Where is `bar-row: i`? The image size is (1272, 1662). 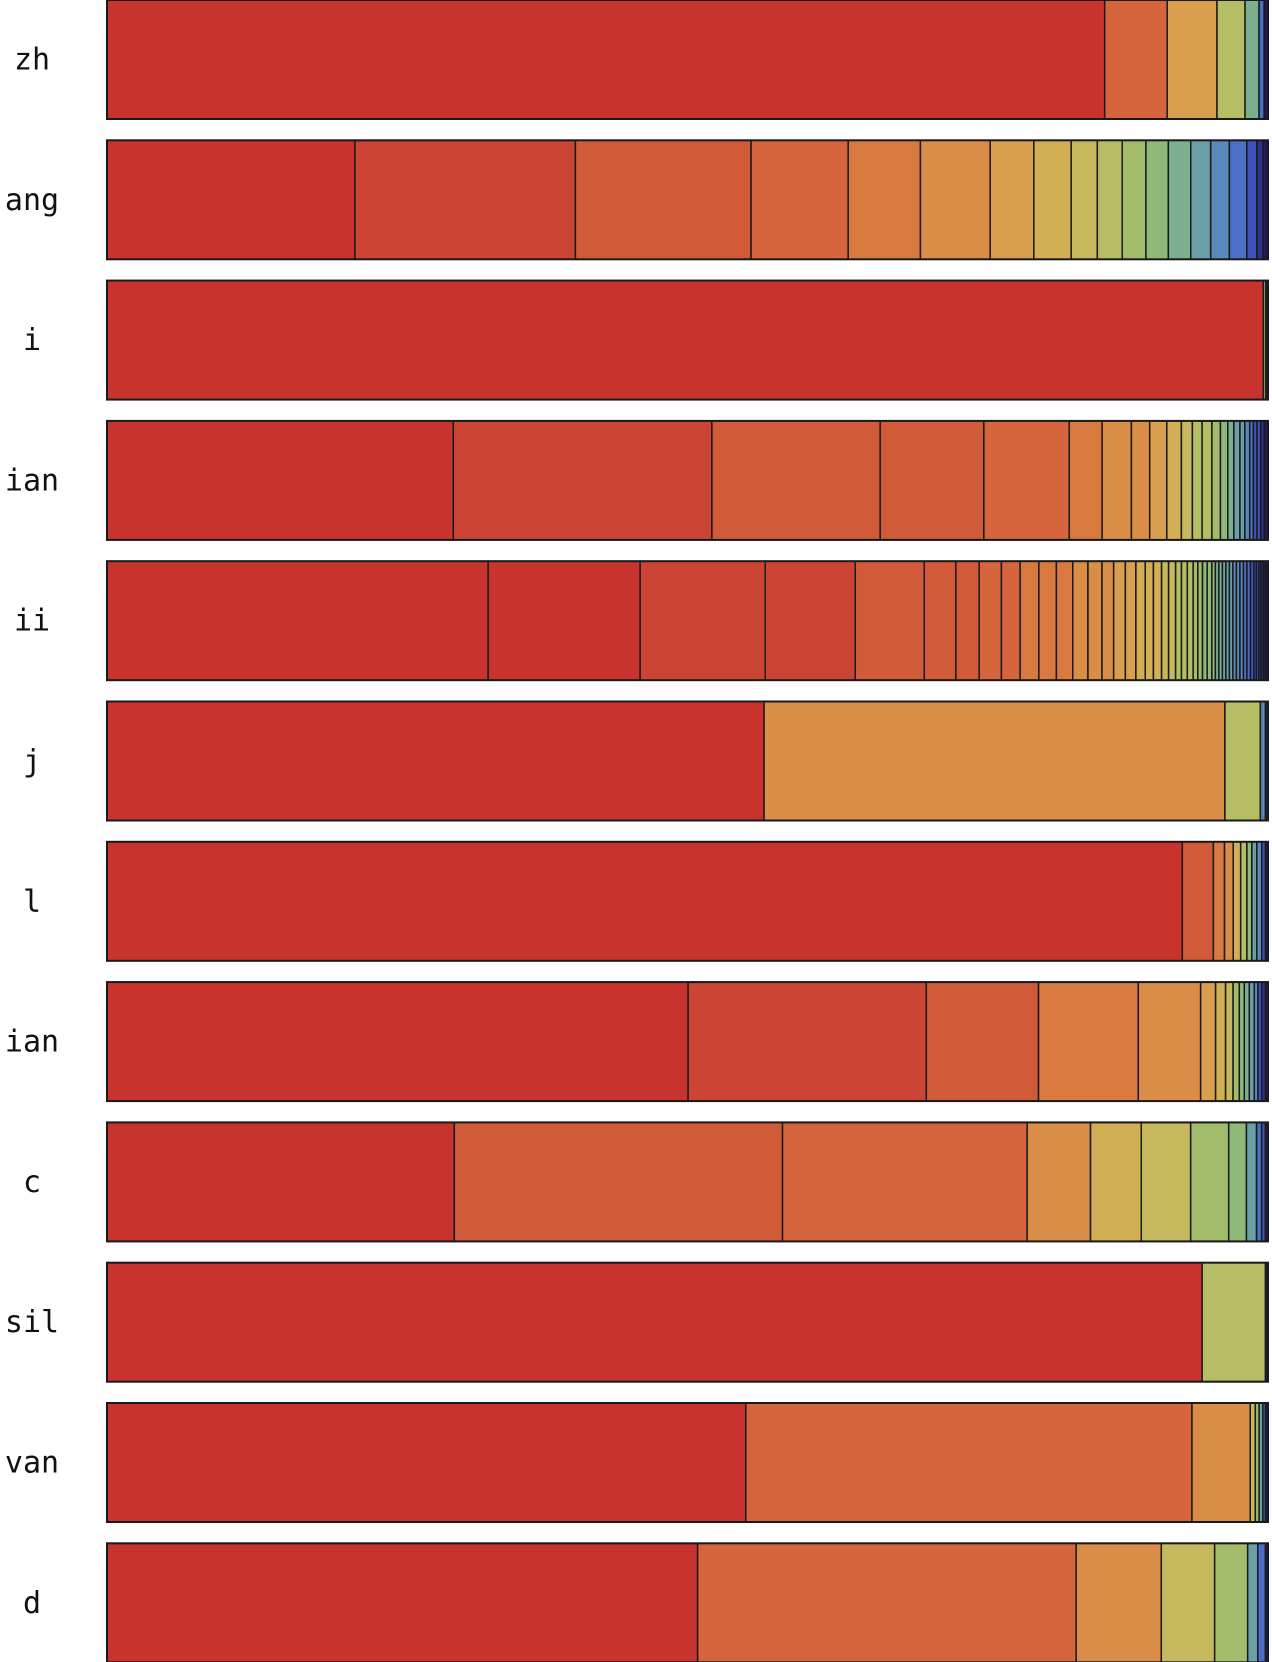
bar-row: i is located at coordinates (646, 340).